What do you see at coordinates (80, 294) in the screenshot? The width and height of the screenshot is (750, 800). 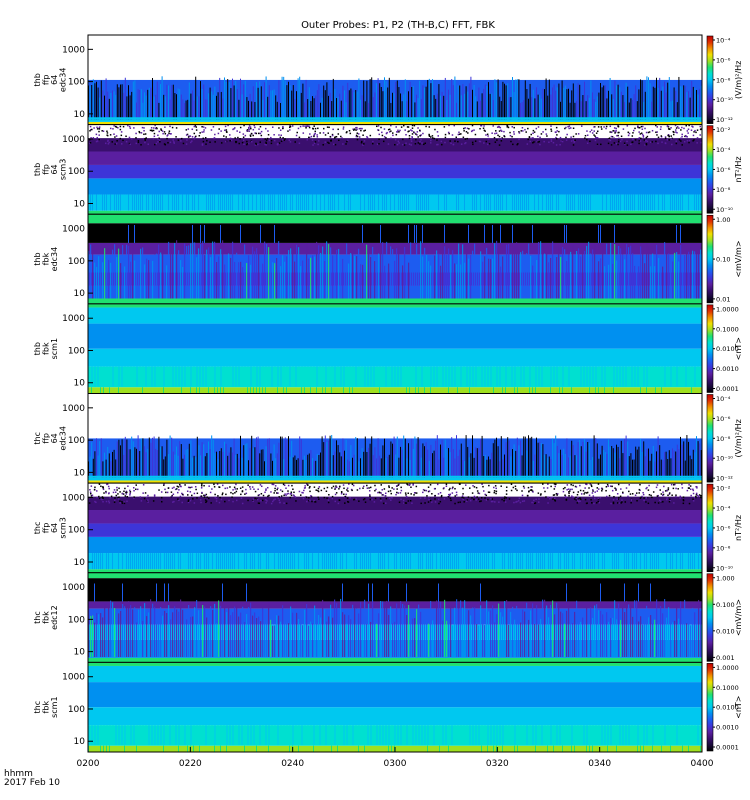 I see `ytick-label-thb_fbk_edc34-0: 10` at bounding box center [80, 294].